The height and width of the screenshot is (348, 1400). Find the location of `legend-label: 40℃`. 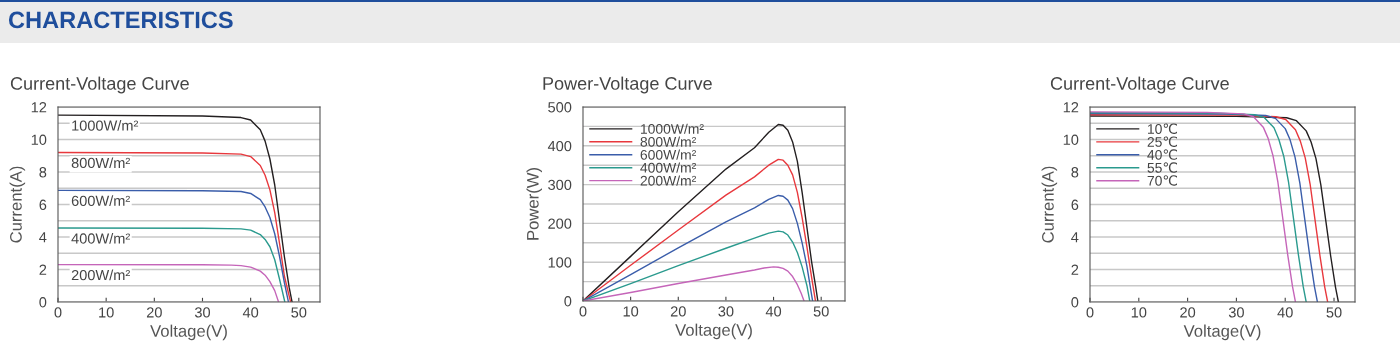

legend-label: 40℃ is located at coordinates (1162, 154).